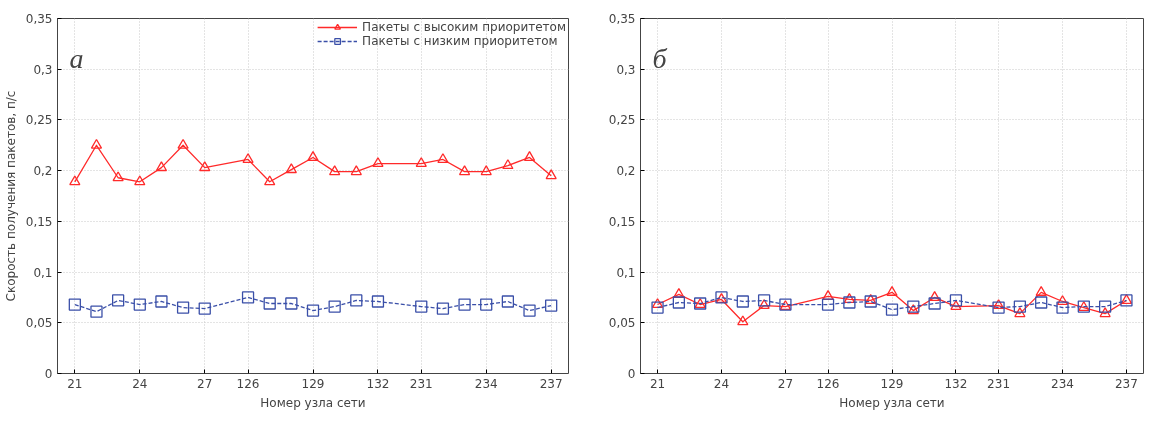  I want to click on annotation: а, so click(76, 58).